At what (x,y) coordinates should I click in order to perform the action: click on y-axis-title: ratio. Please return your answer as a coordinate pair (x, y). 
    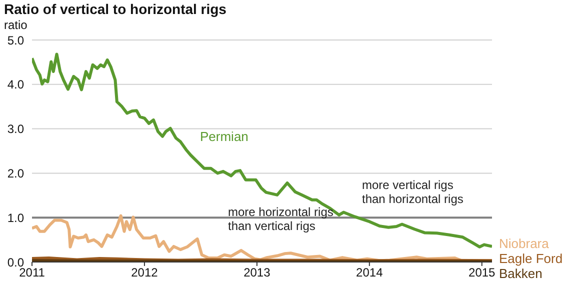
    Looking at the image, I should click on (16, 25).